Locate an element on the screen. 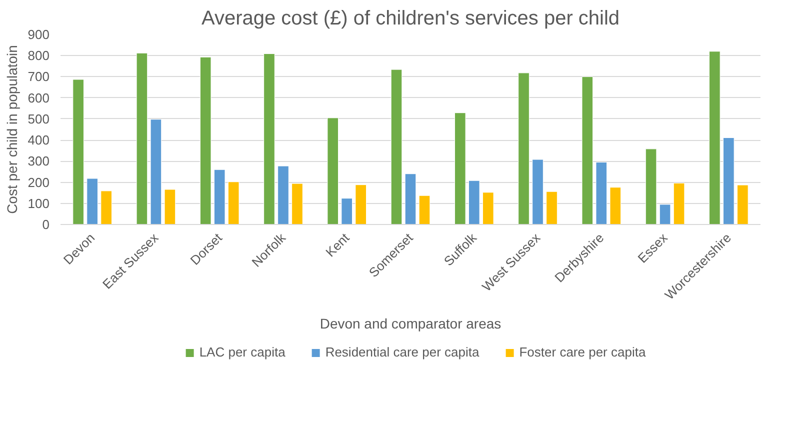  y-tick-label: 0 is located at coordinates (46, 224).